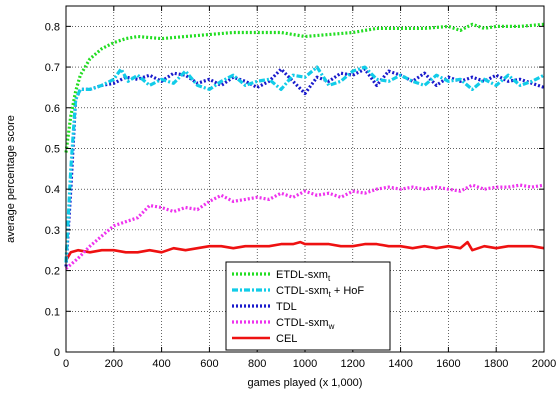 The width and height of the screenshot is (560, 396). Describe the element at coordinates (400, 364) in the screenshot. I see `x-tick-label: 1400` at that location.